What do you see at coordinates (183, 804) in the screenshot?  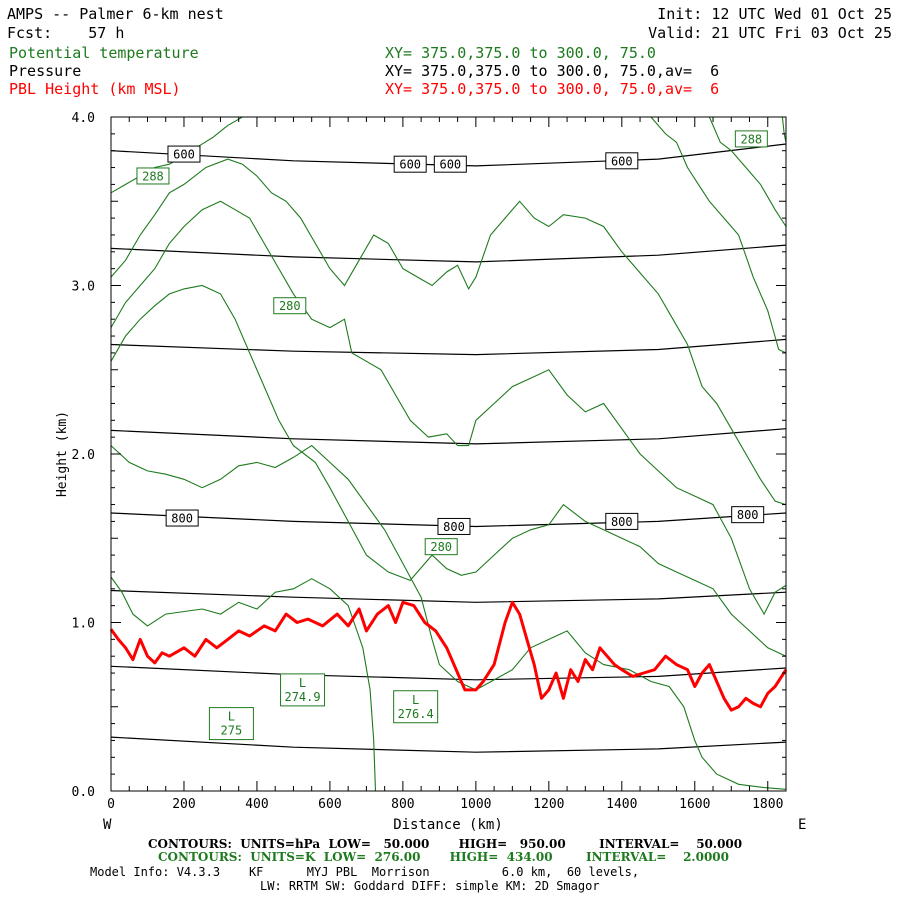 I see `x-tick-label-1: 200` at bounding box center [183, 804].